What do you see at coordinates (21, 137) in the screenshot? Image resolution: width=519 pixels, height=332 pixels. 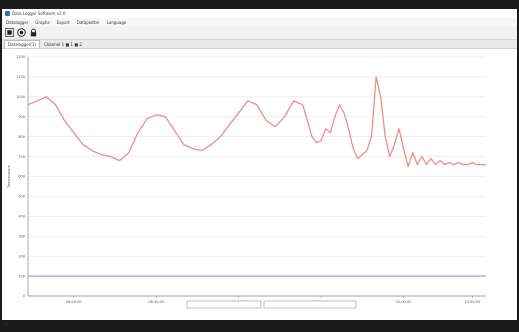 I see `y-tick-label: 800` at bounding box center [21, 137].